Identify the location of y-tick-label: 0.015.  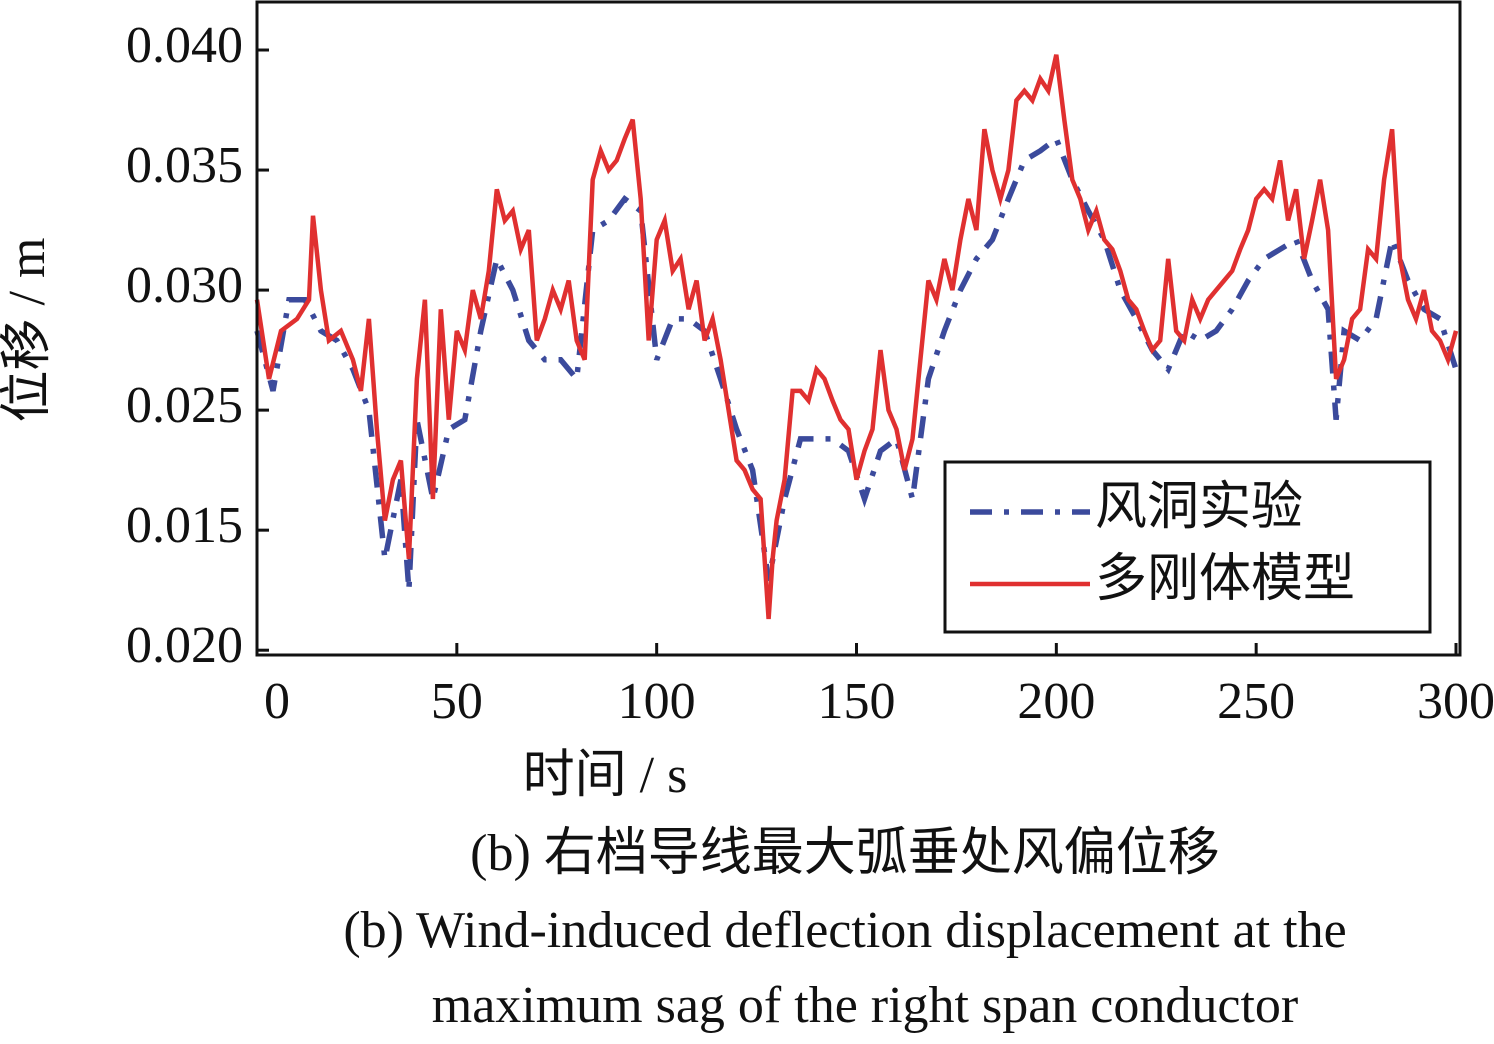
(184, 525).